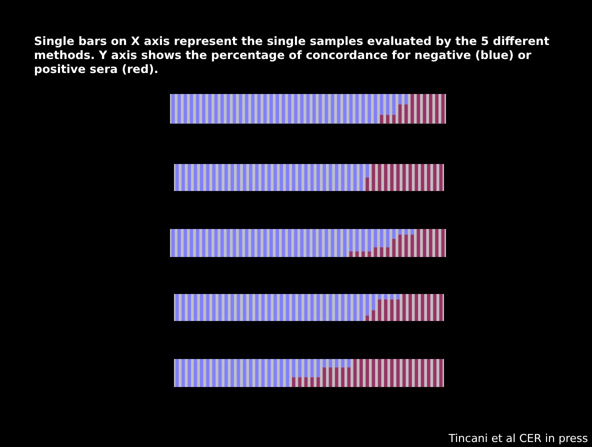 This screenshot has width=592, height=447. I want to click on text: Tincani et al CER in press, so click(518, 438).